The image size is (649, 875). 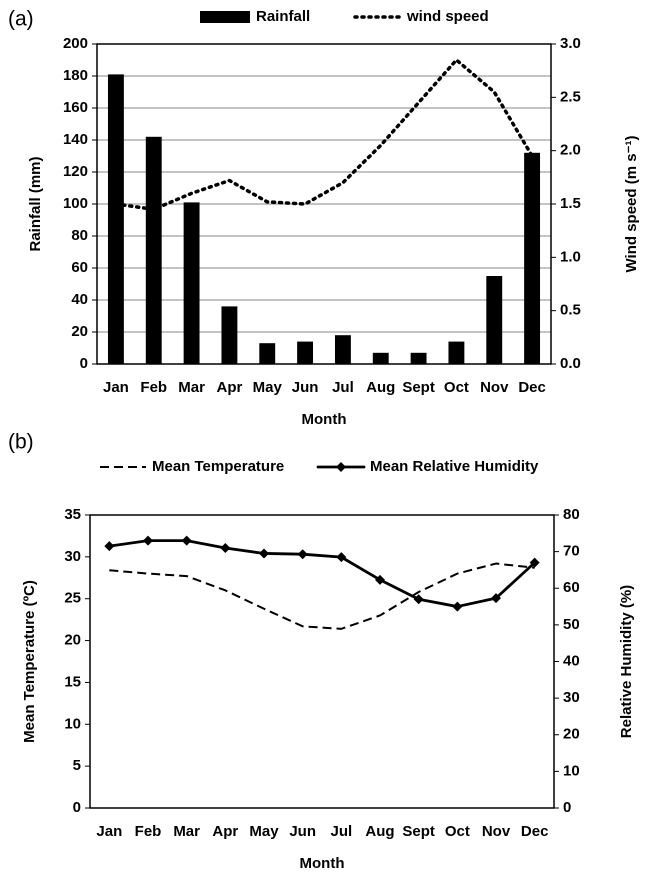 I want to click on legend-swatch, so click(x=225, y=17).